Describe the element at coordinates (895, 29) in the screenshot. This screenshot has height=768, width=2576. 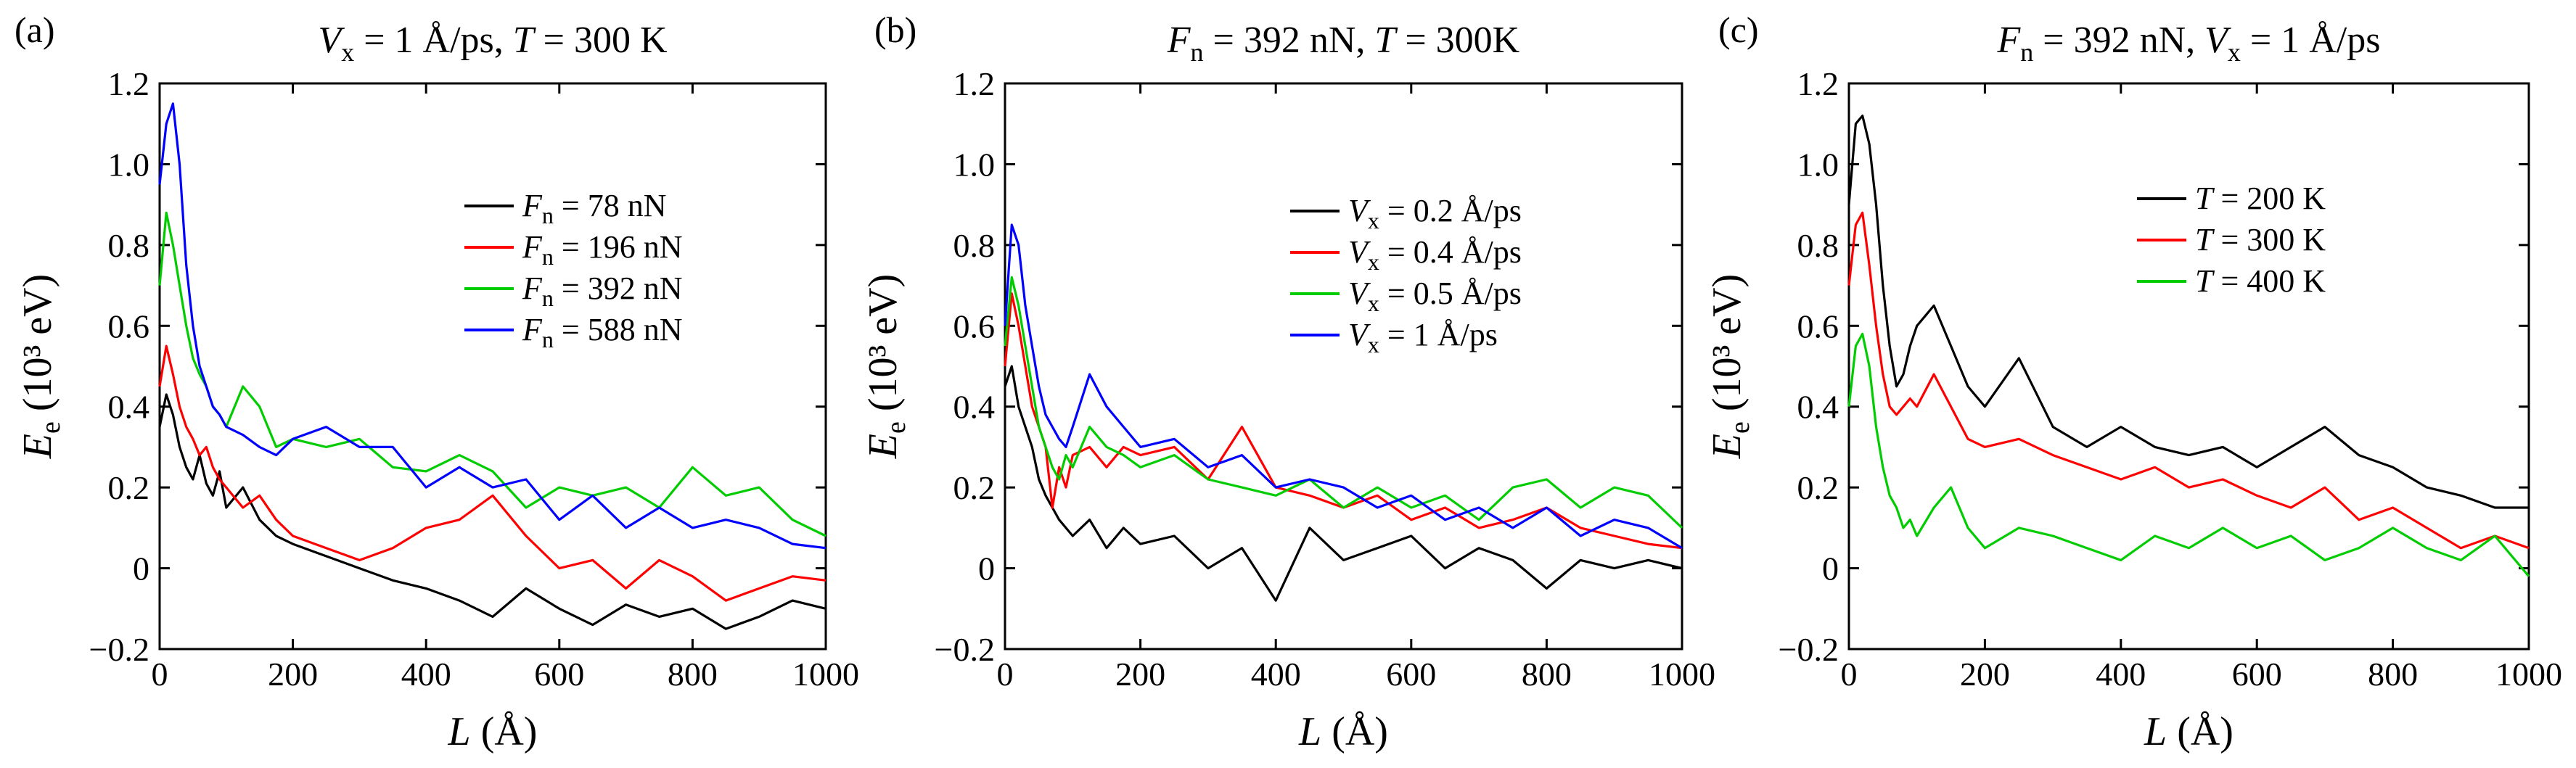
I see `panel-label: (b)` at that location.